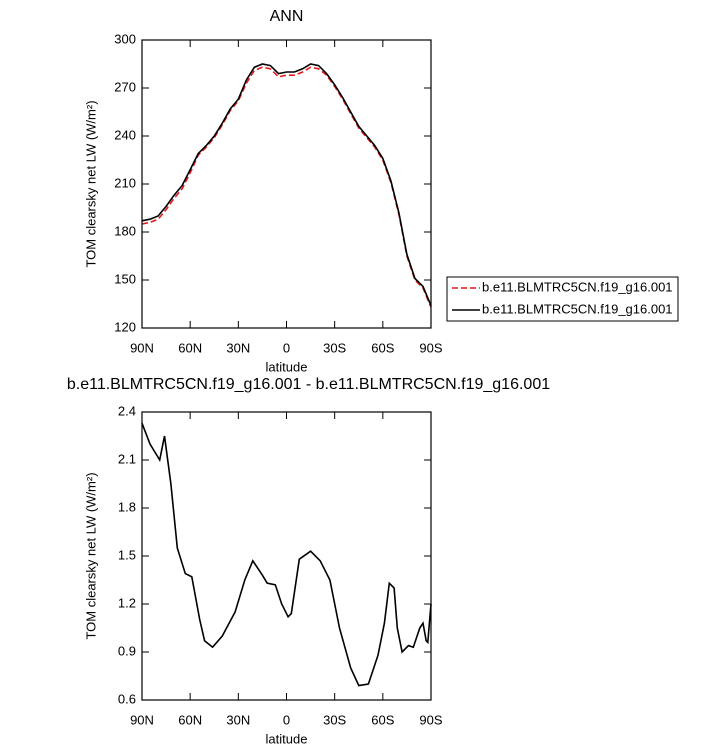 The width and height of the screenshot is (724, 756). I want to click on y-tick-label: 210, so click(125, 182).